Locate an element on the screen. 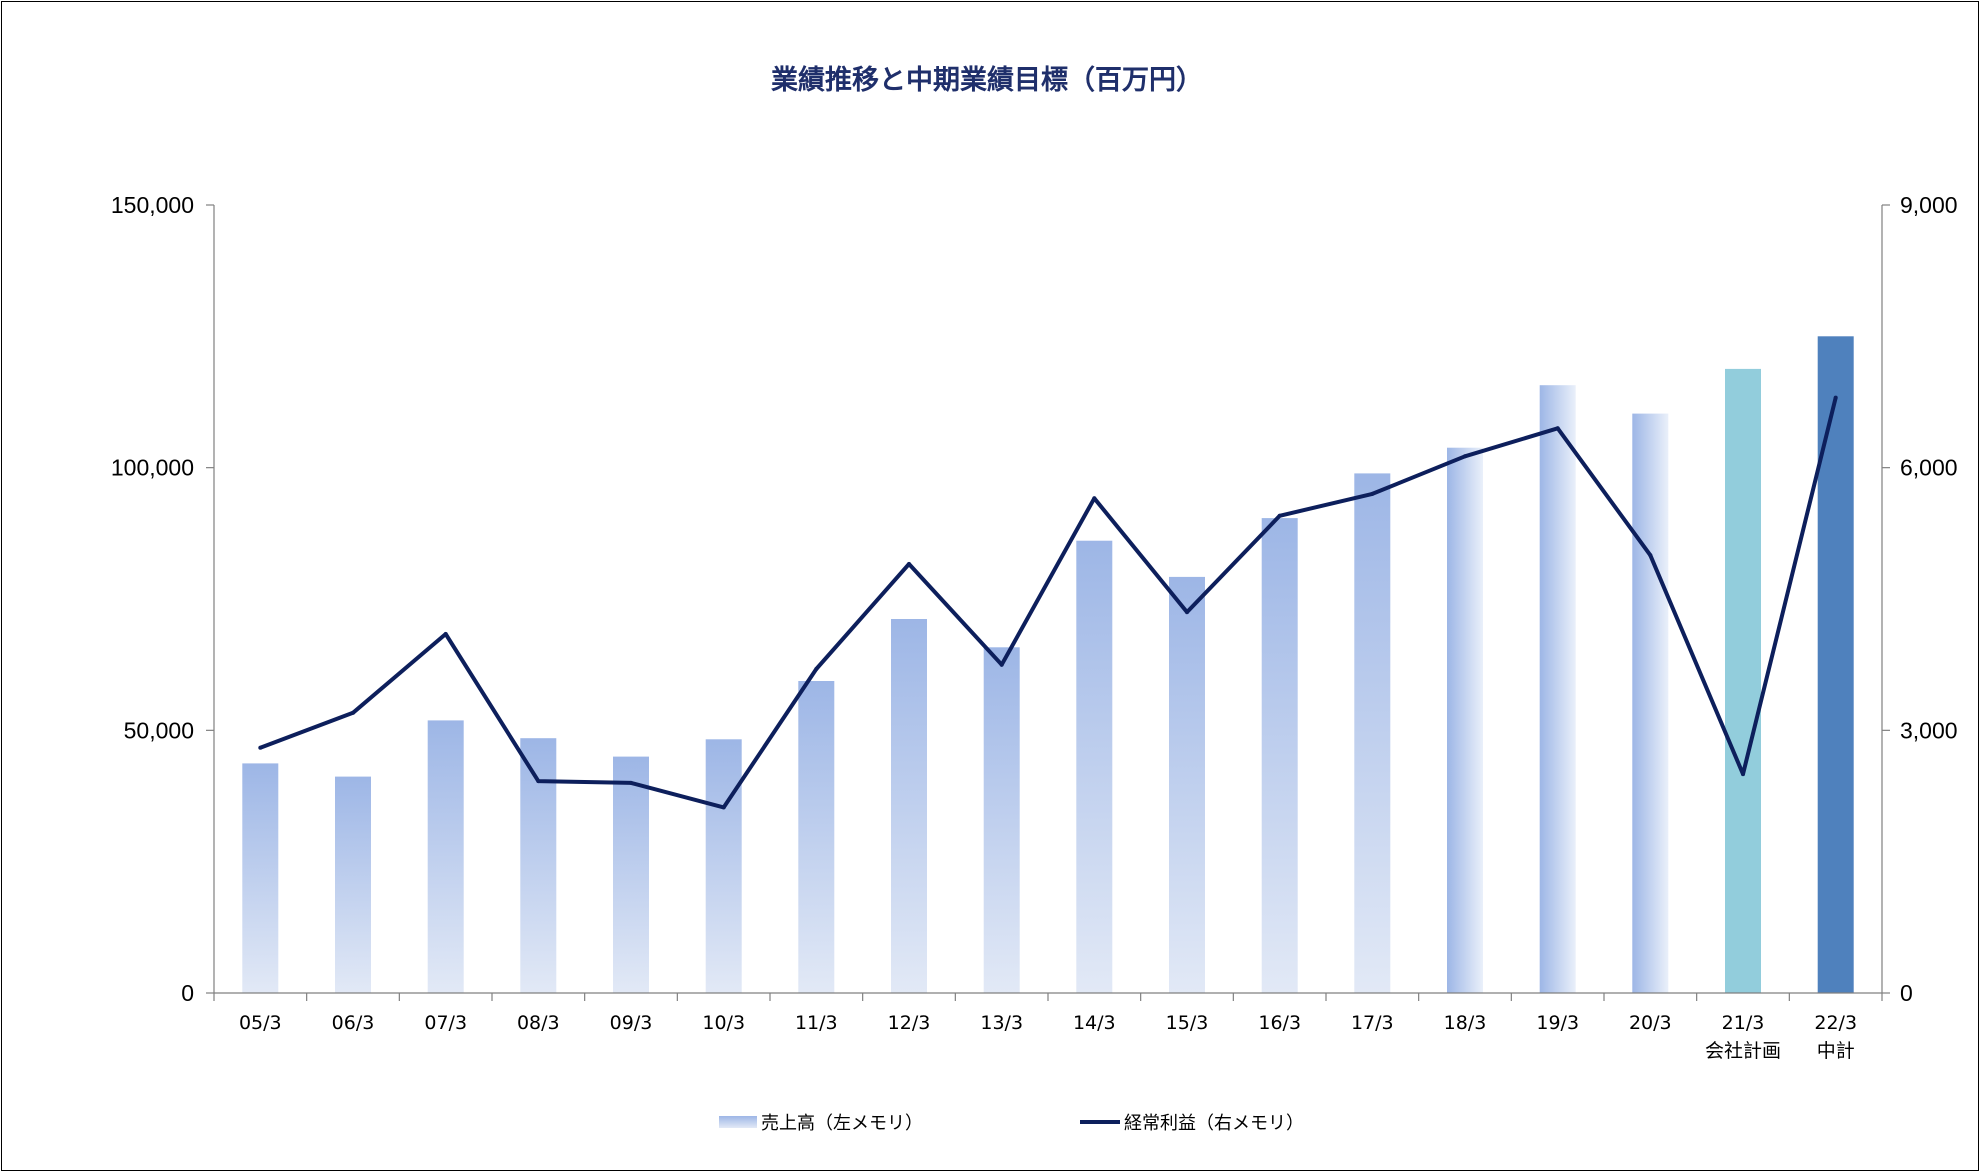  category-label: 10/3 is located at coordinates (723, 1023).